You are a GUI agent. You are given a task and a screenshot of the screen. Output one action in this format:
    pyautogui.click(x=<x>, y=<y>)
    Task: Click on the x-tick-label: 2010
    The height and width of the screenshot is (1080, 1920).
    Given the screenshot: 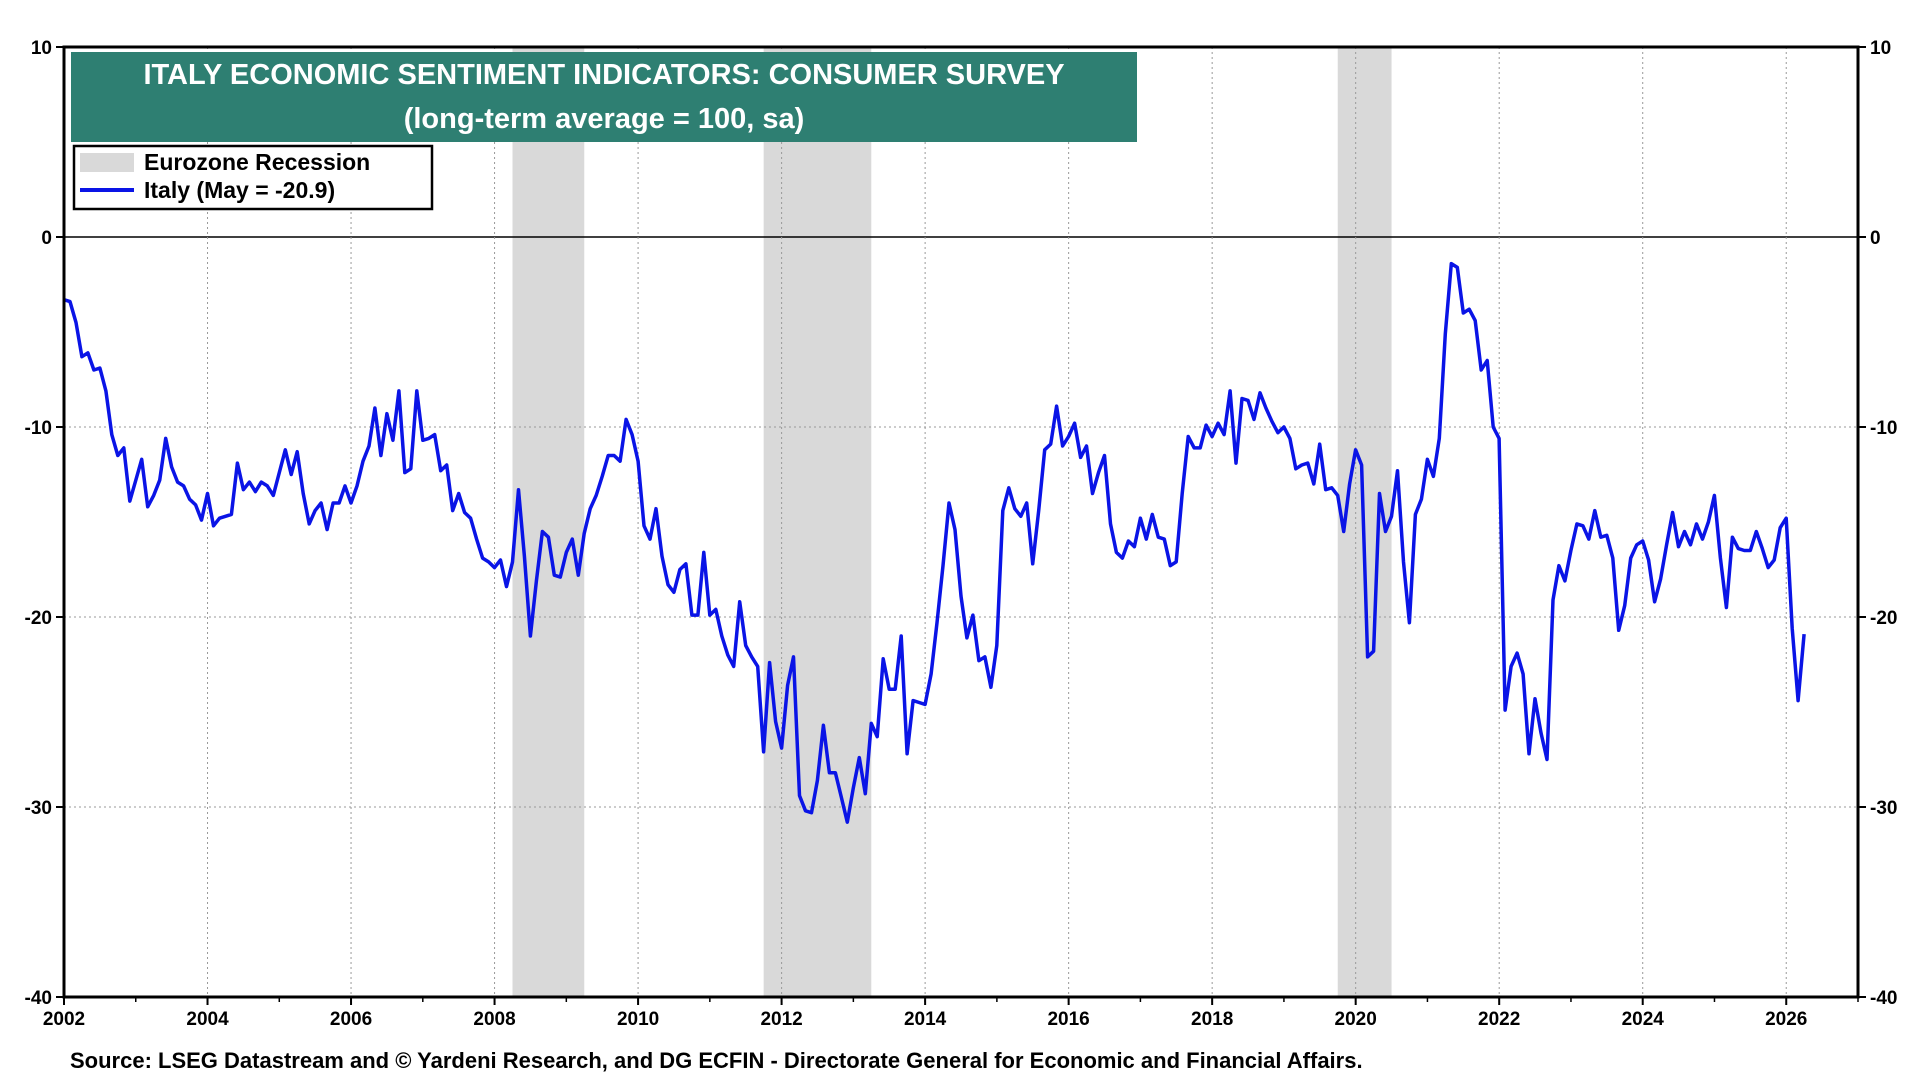 What is the action you would take?
    pyautogui.click(x=638, y=1019)
    